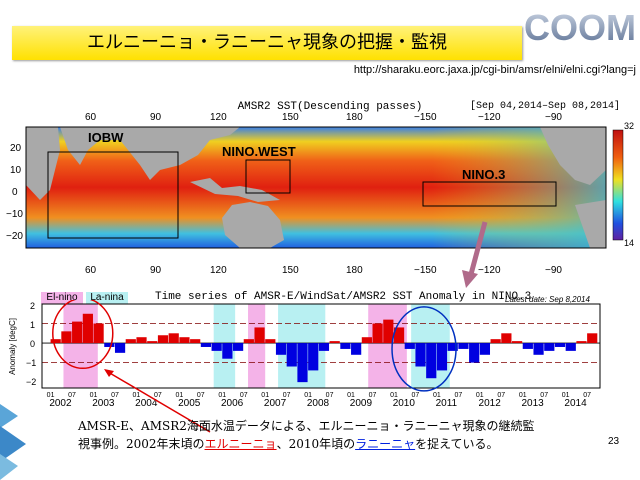 This screenshot has height=480, width=640. Describe the element at coordinates (403, 403) in the screenshot. I see `year-label: 2010` at that location.